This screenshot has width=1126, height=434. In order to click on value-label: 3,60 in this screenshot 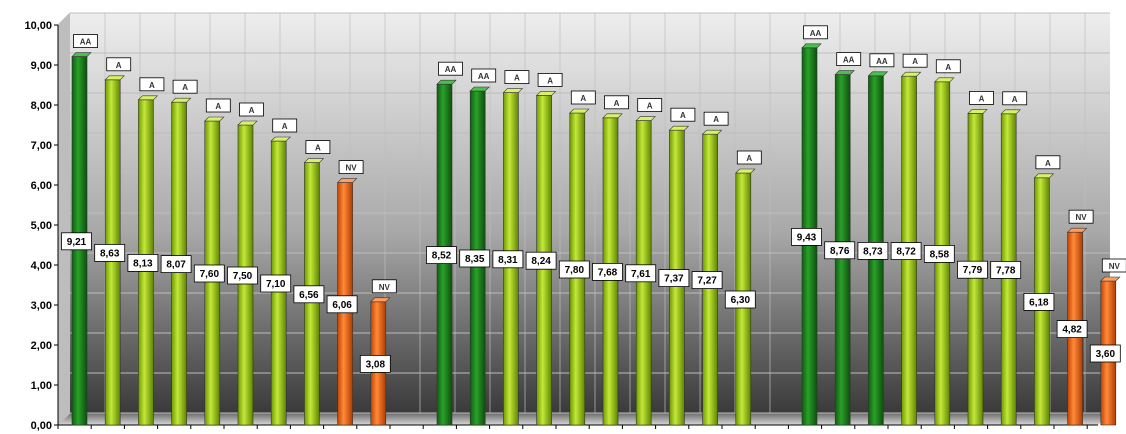, I will do `click(1106, 354)`.